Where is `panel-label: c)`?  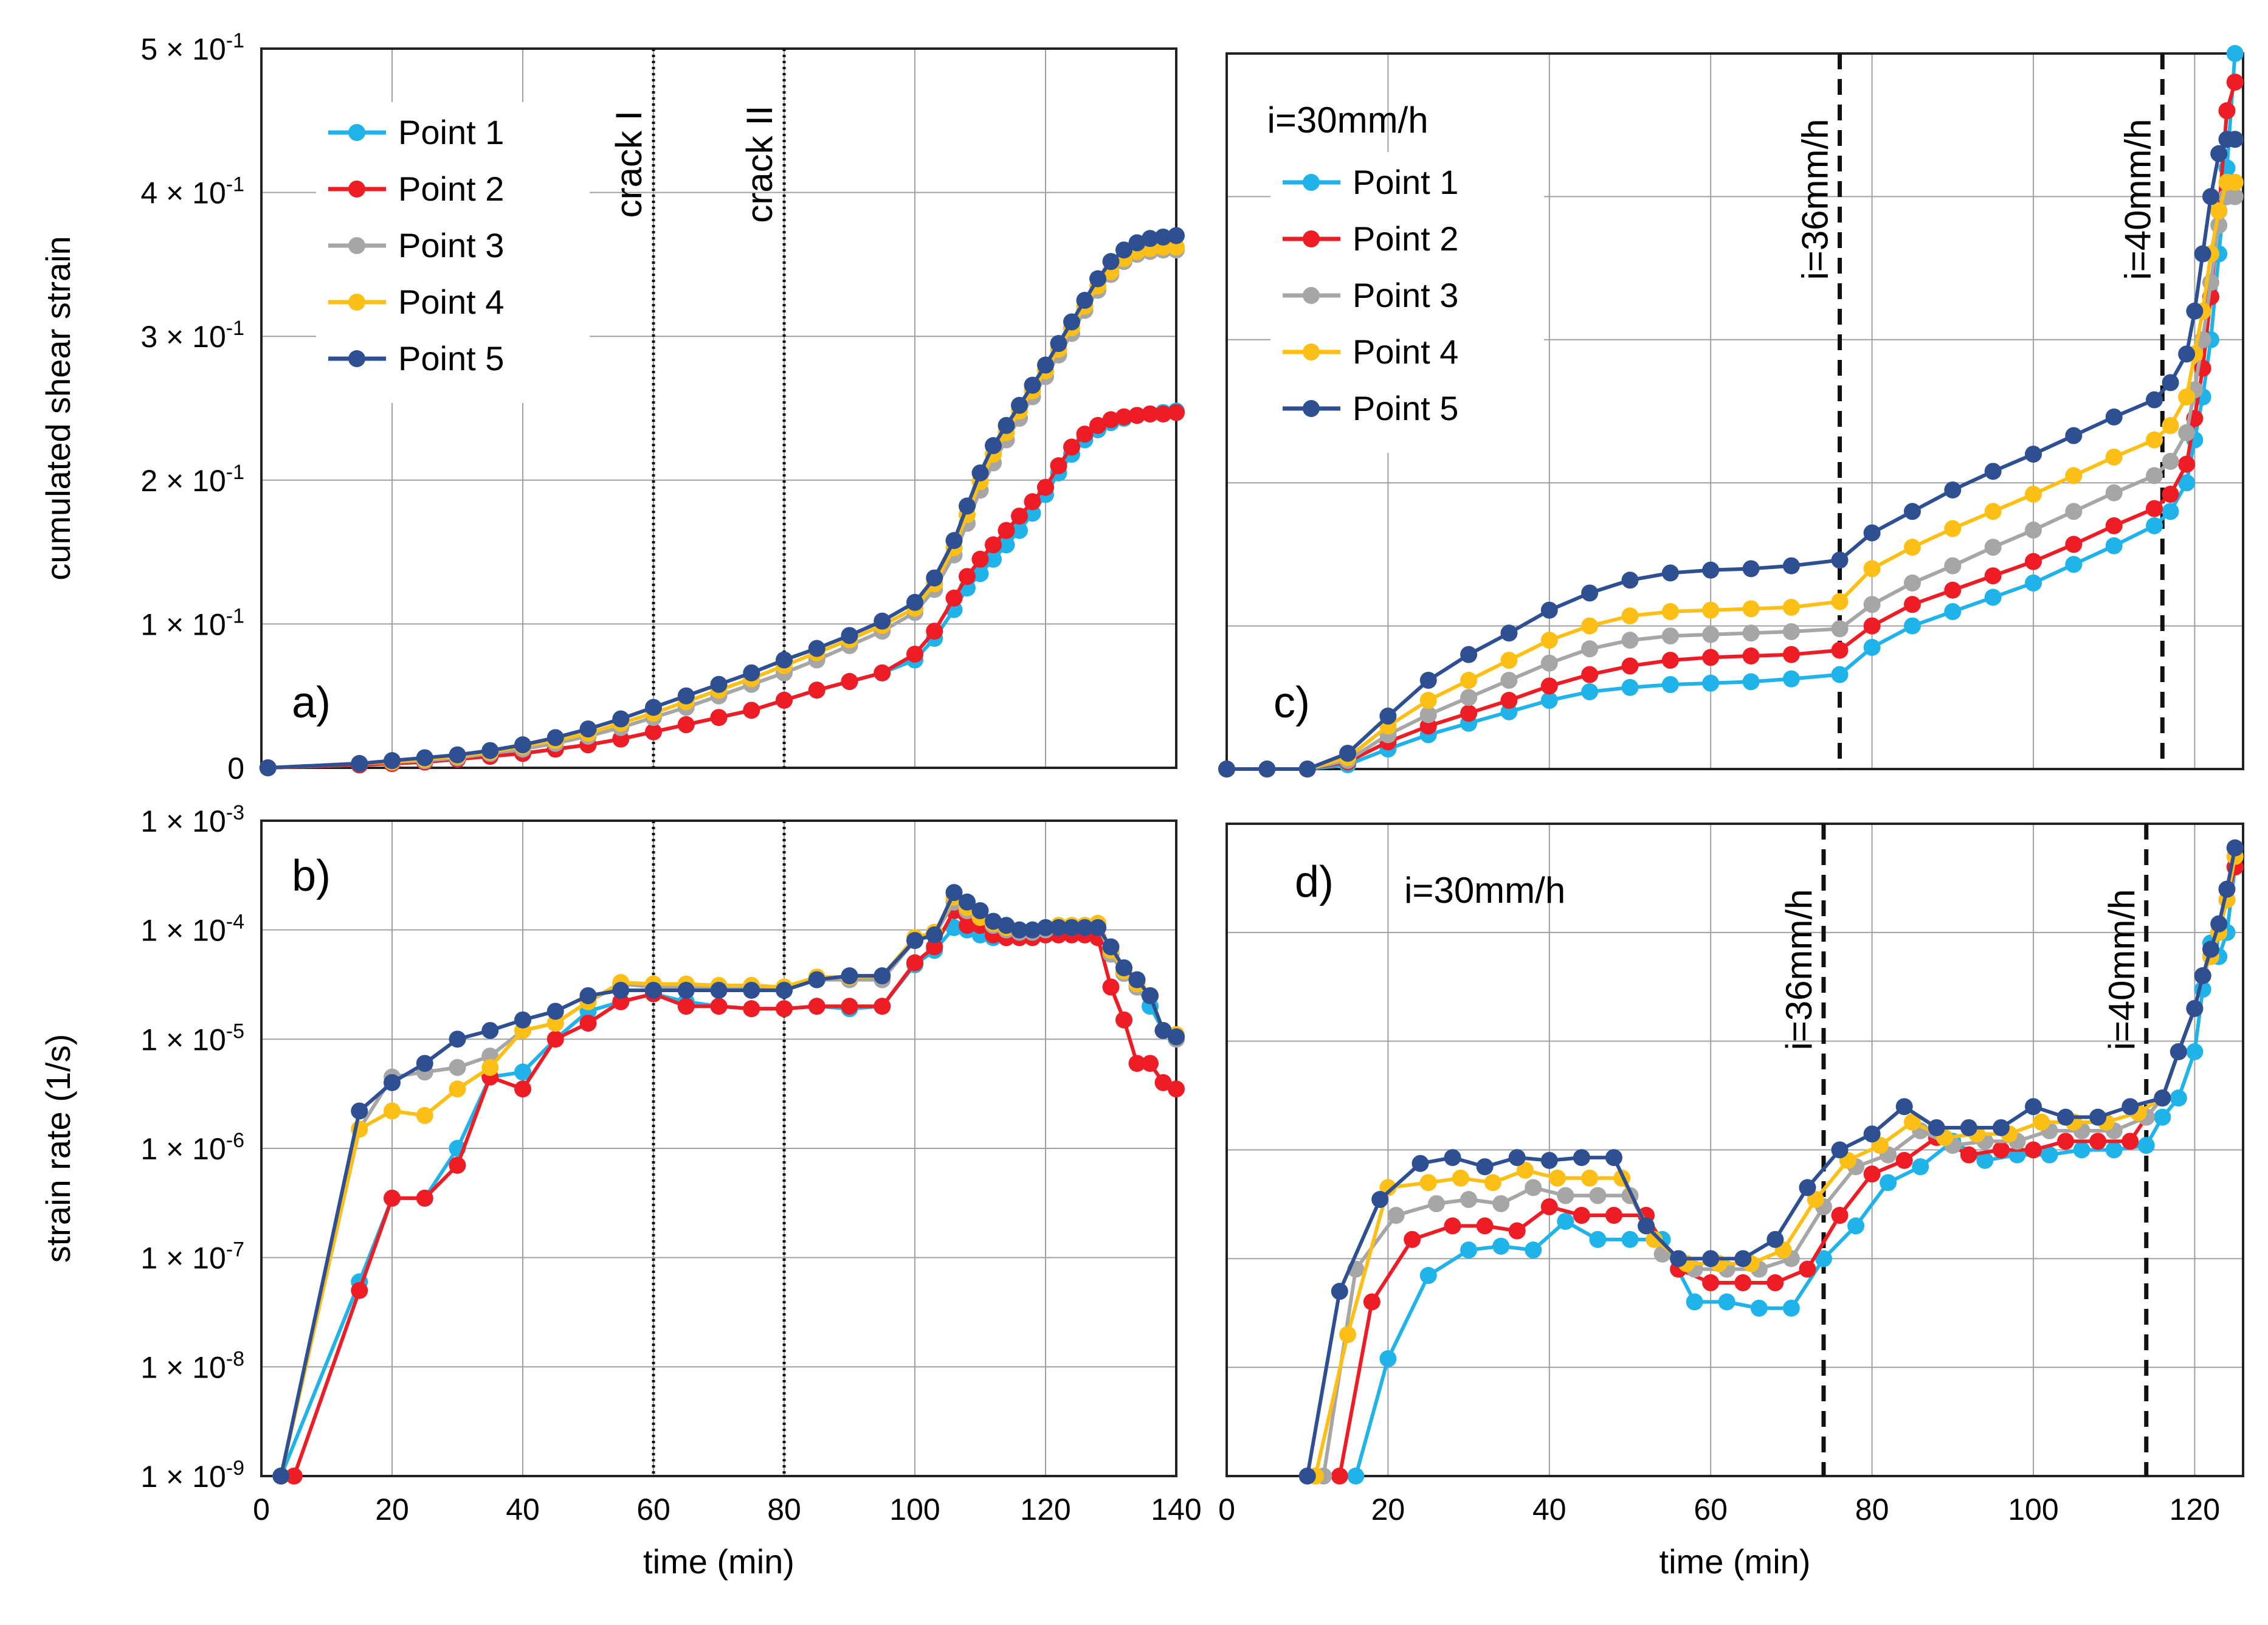
panel-label: c) is located at coordinates (1292, 703).